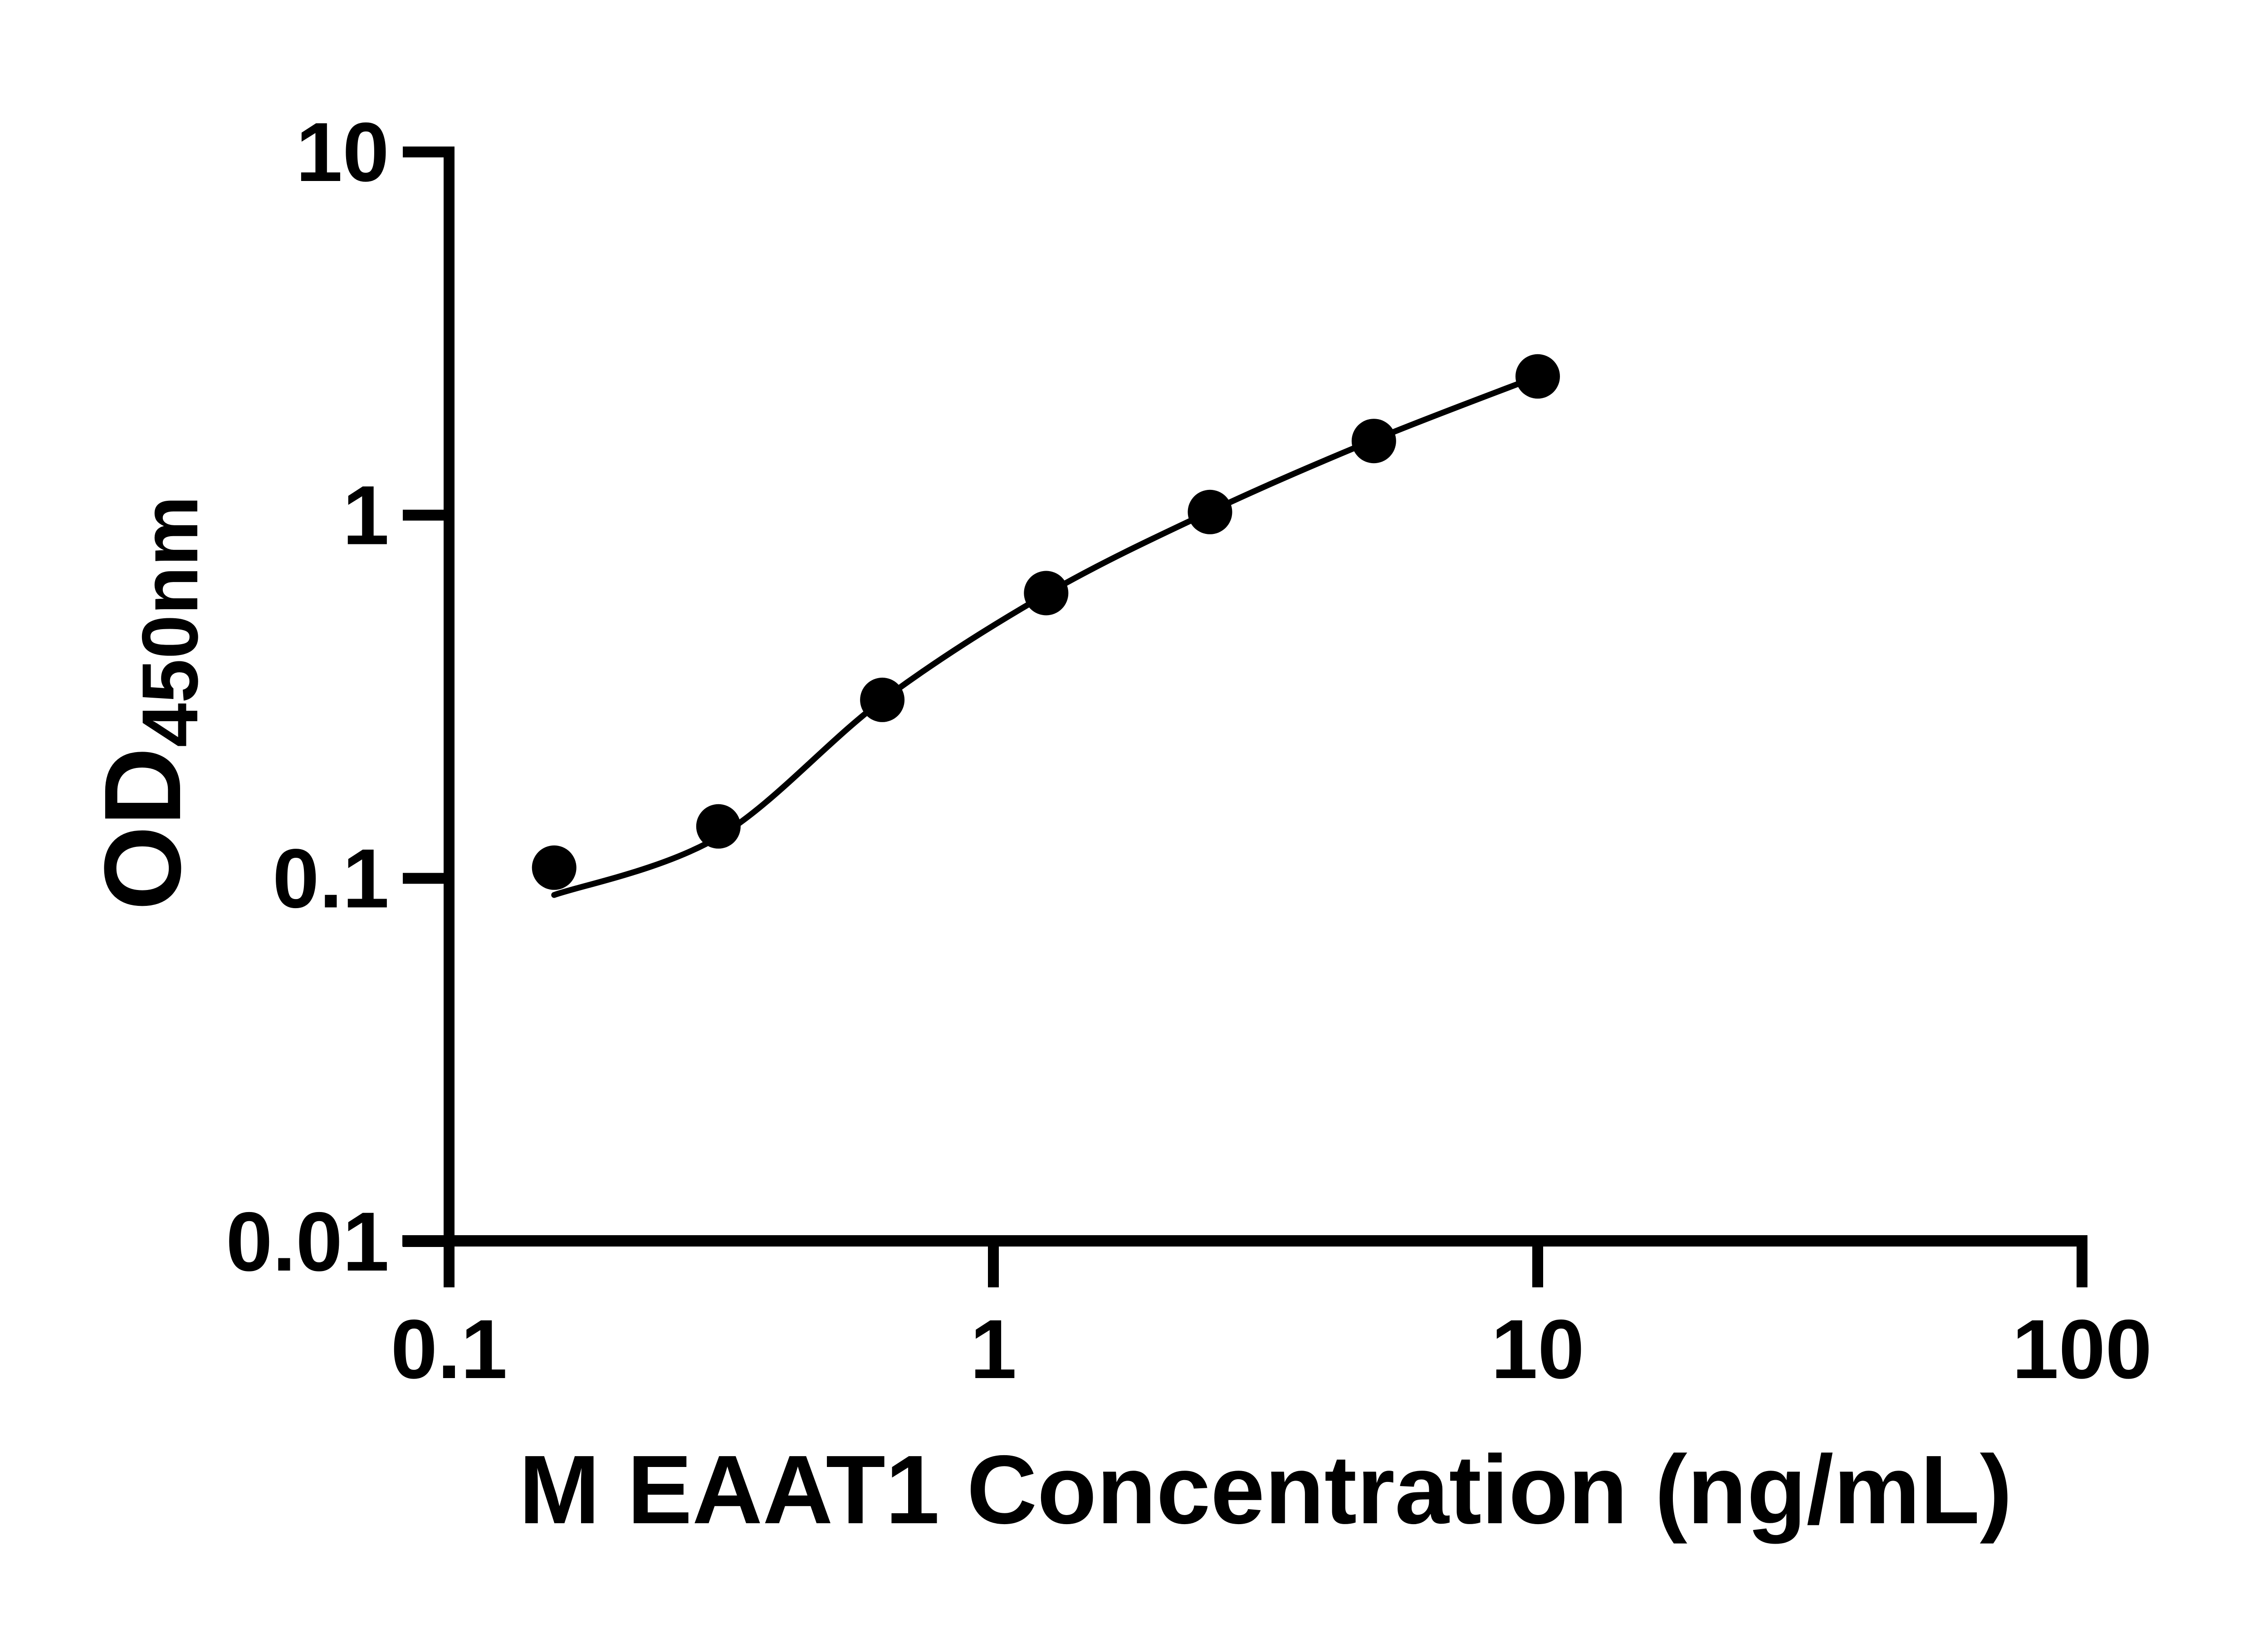 This screenshot has height=1633, width=2268. What do you see at coordinates (994, 1349) in the screenshot?
I see `x-tick-label: 1` at bounding box center [994, 1349].